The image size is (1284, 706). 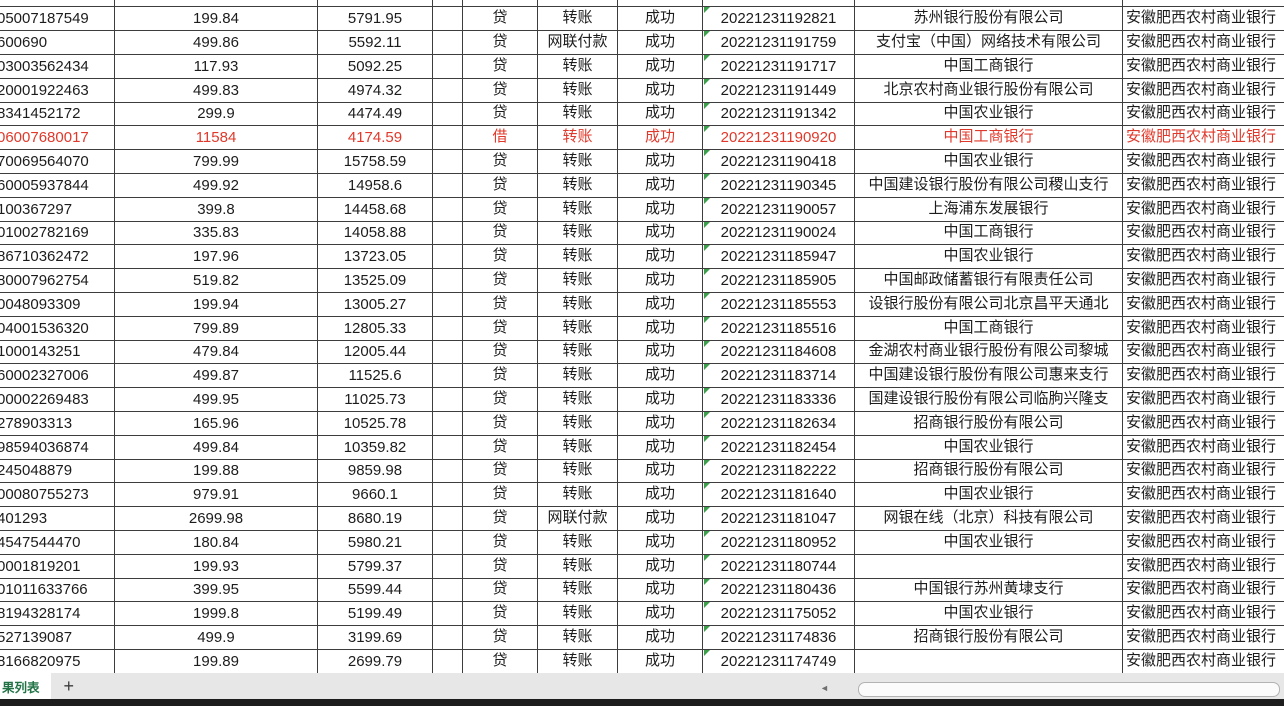 What do you see at coordinates (216, 352) in the screenshot?
I see `cell-amount: 479.84` at bounding box center [216, 352].